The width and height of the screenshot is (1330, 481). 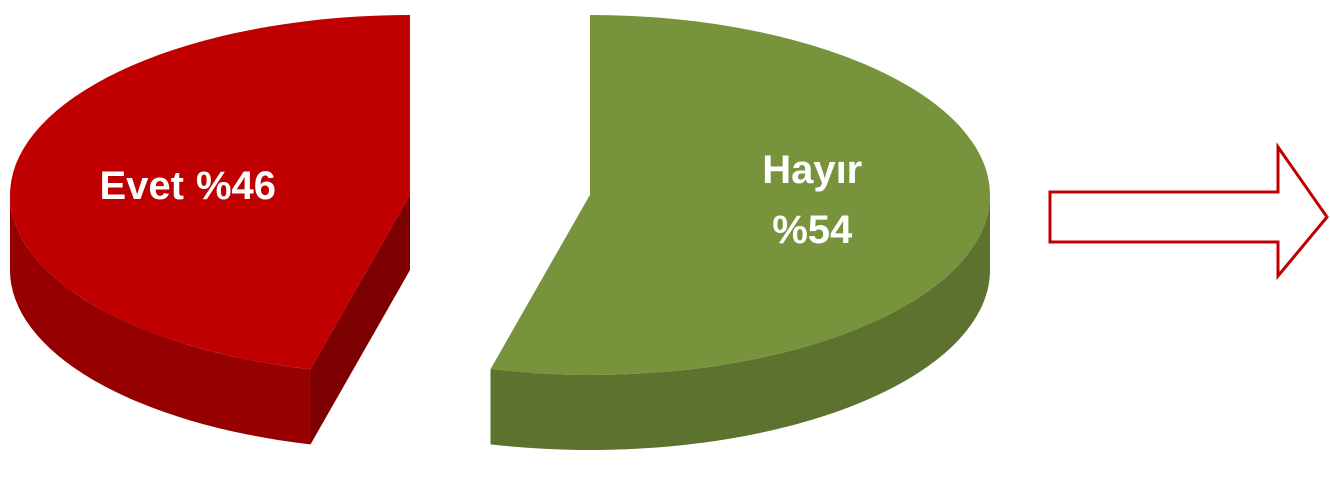 I want to click on data-label: Hayır %54, so click(x=812, y=199).